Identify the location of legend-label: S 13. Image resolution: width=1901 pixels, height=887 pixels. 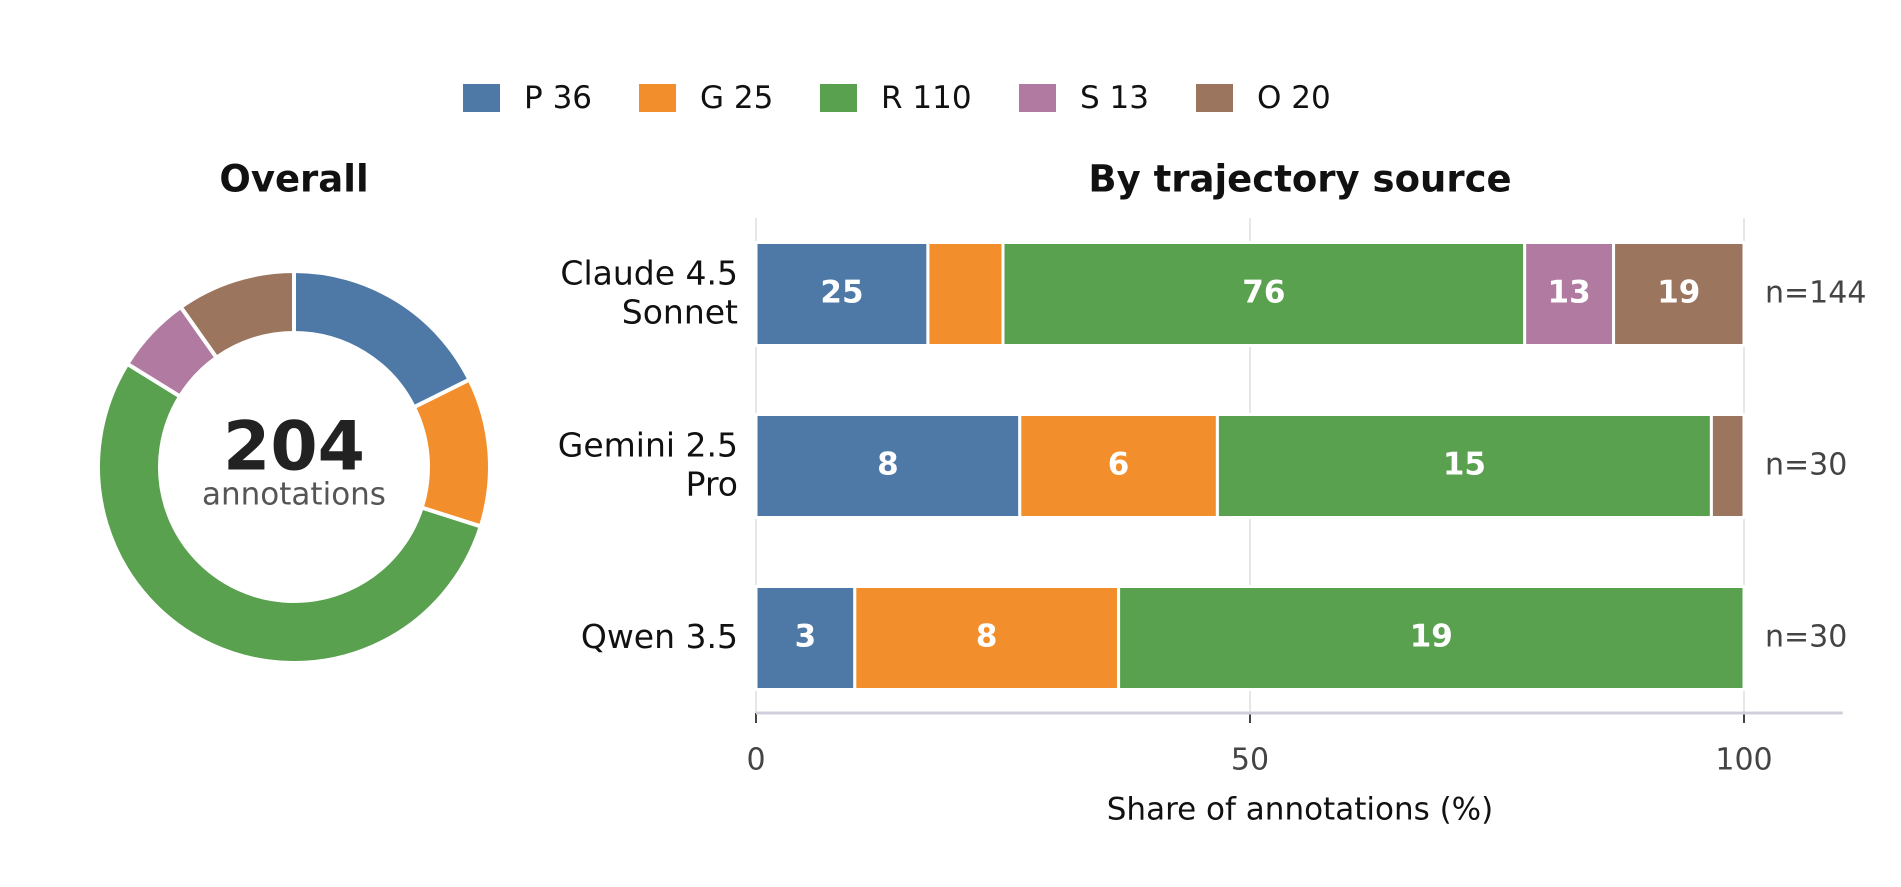
(1114, 98).